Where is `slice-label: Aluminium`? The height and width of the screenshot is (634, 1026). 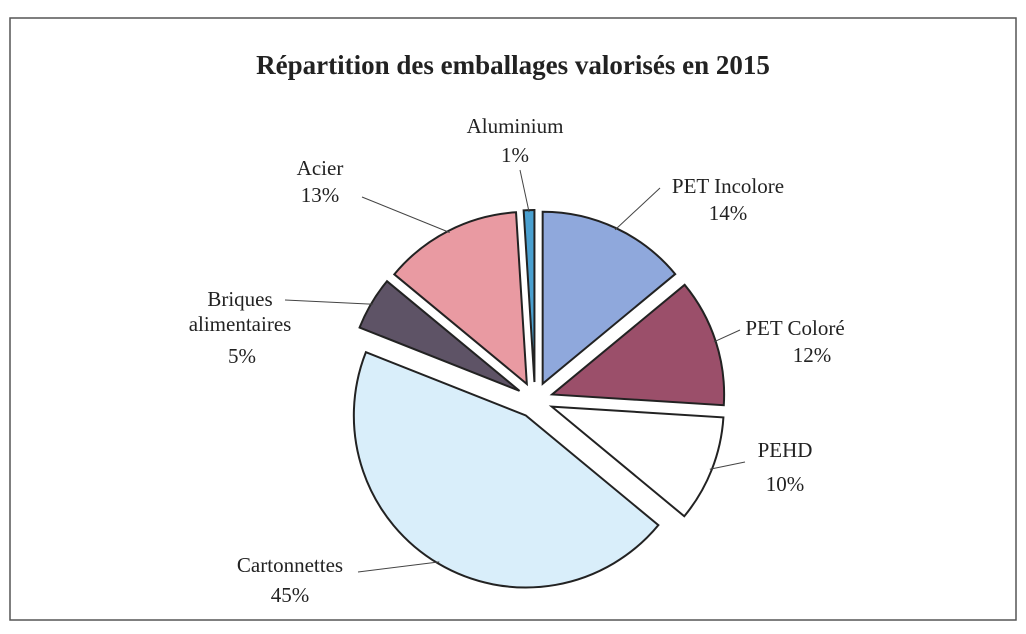
slice-label: Aluminium is located at coordinates (515, 126).